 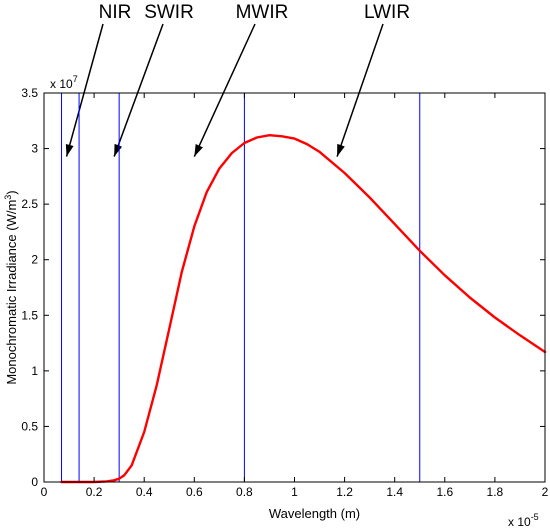 What do you see at coordinates (495, 492) in the screenshot?
I see `x-tick-label: 1.8` at bounding box center [495, 492].